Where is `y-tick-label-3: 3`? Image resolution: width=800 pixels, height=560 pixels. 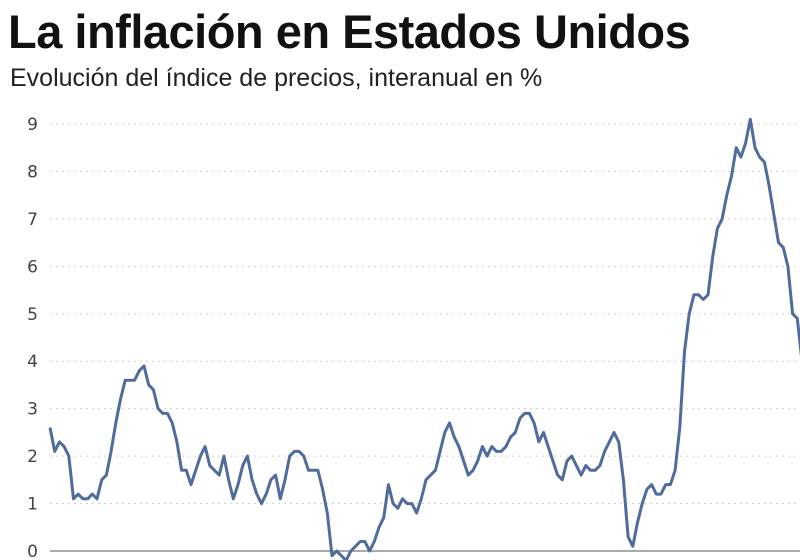
y-tick-label-3: 3 is located at coordinates (32, 410).